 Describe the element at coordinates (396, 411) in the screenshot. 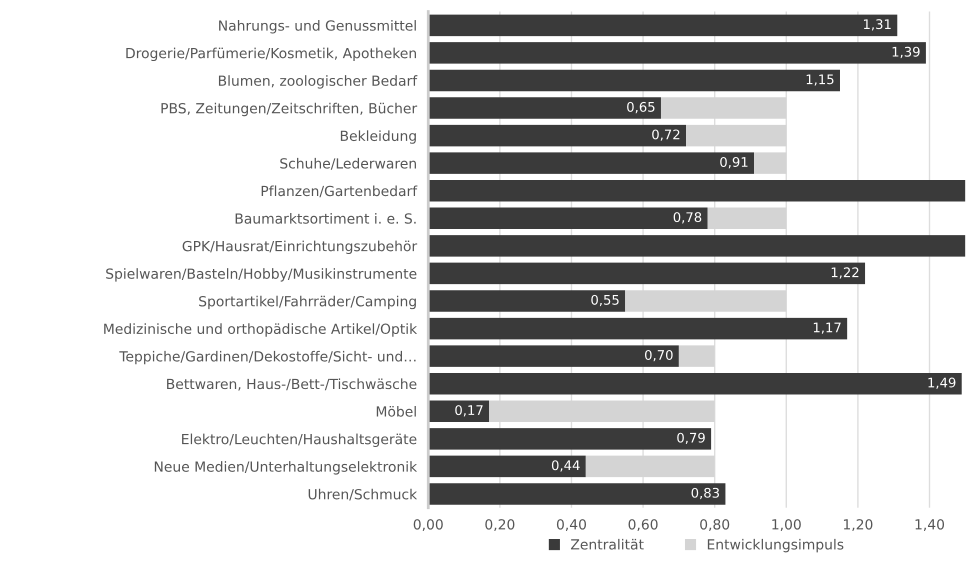

I see `y-tick-label: Möbel` at that location.